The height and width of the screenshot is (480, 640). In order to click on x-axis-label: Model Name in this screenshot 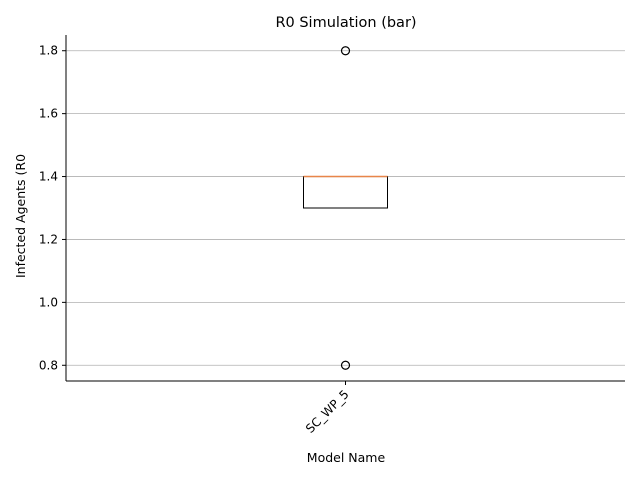, I will do `click(346, 457)`.